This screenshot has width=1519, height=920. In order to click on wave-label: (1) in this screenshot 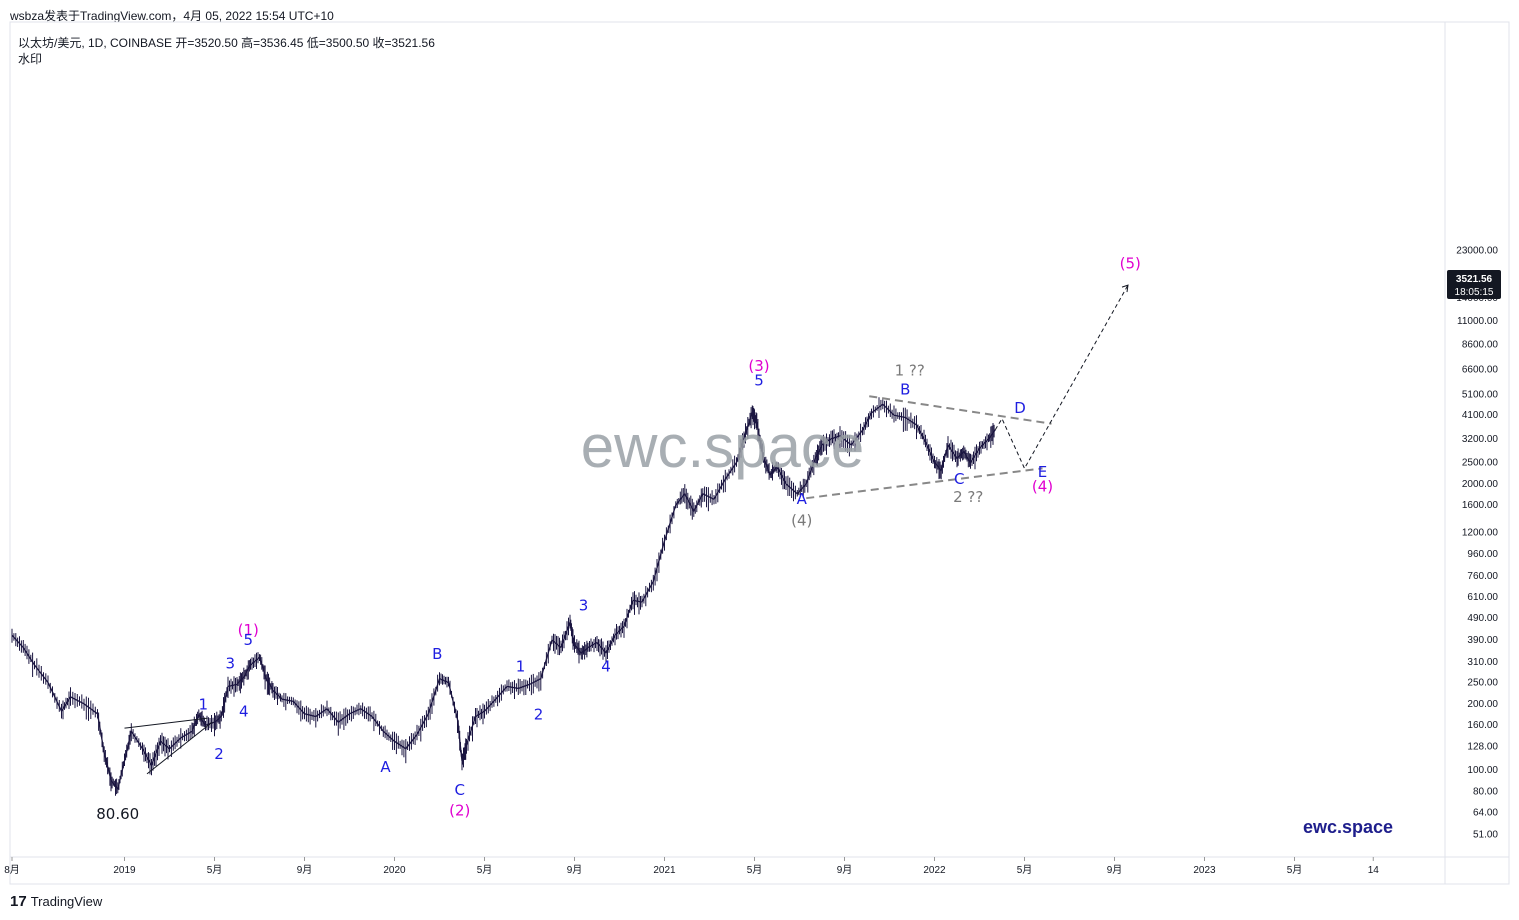, I will do `click(248, 630)`.